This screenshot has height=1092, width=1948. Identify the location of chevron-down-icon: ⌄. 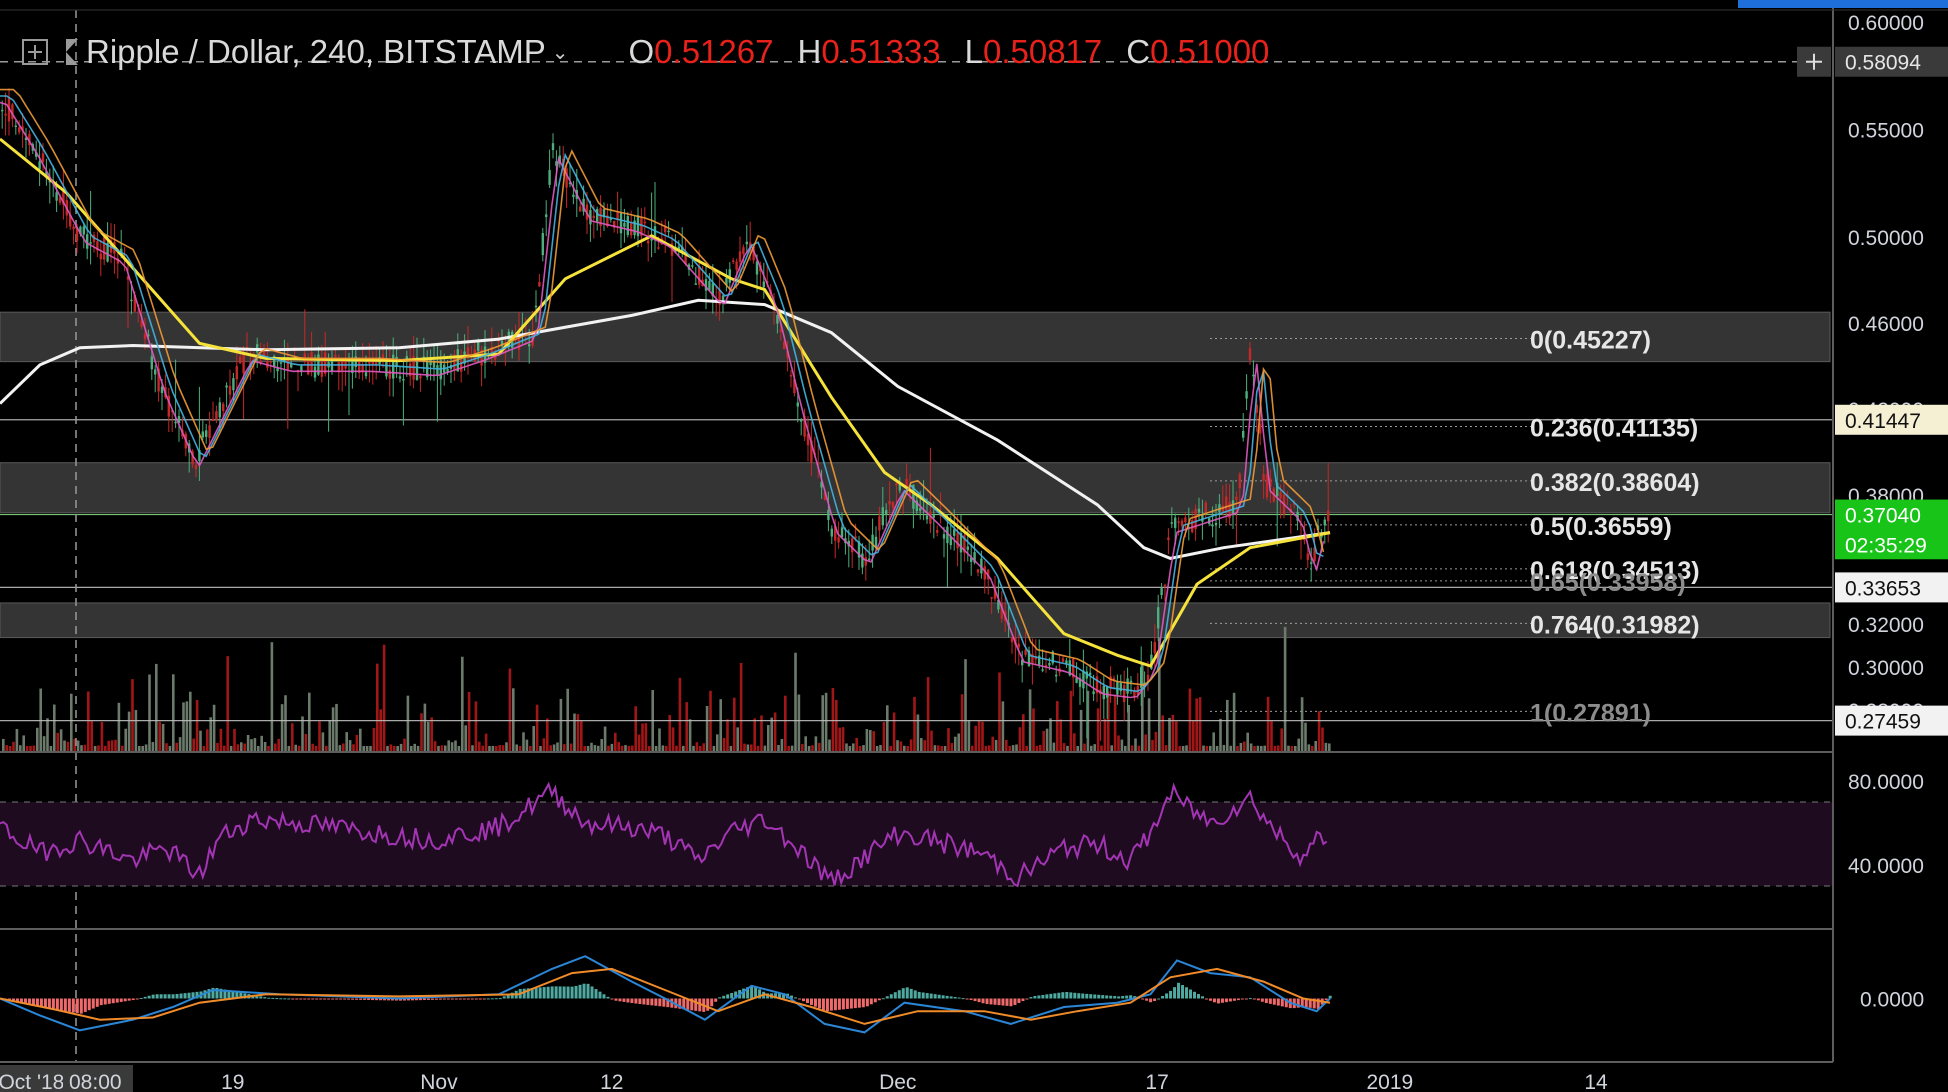
(560, 52).